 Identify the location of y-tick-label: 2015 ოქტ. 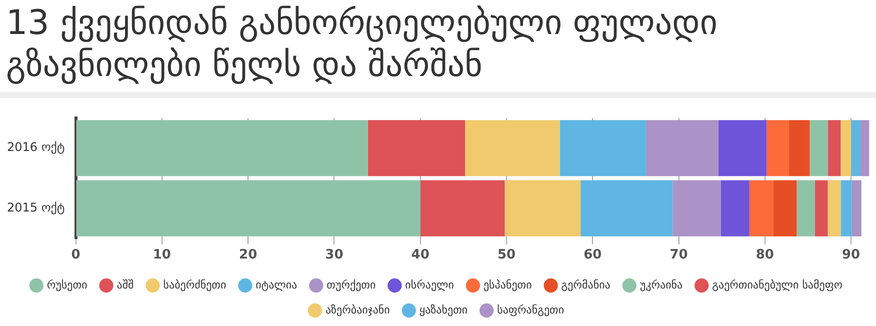
(35, 207).